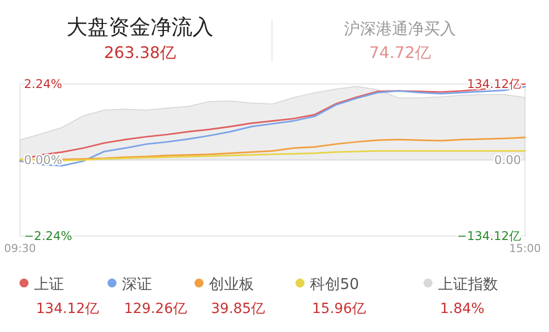  What do you see at coordinates (49, 284) in the screenshot?
I see `legend-label: 上证` at bounding box center [49, 284].